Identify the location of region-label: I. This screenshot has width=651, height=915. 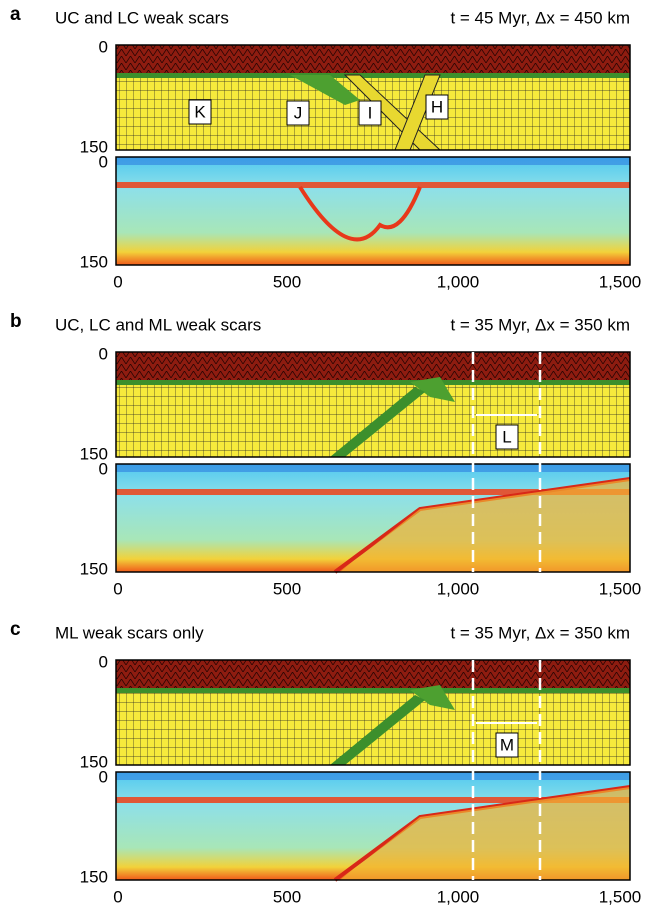
(370, 112).